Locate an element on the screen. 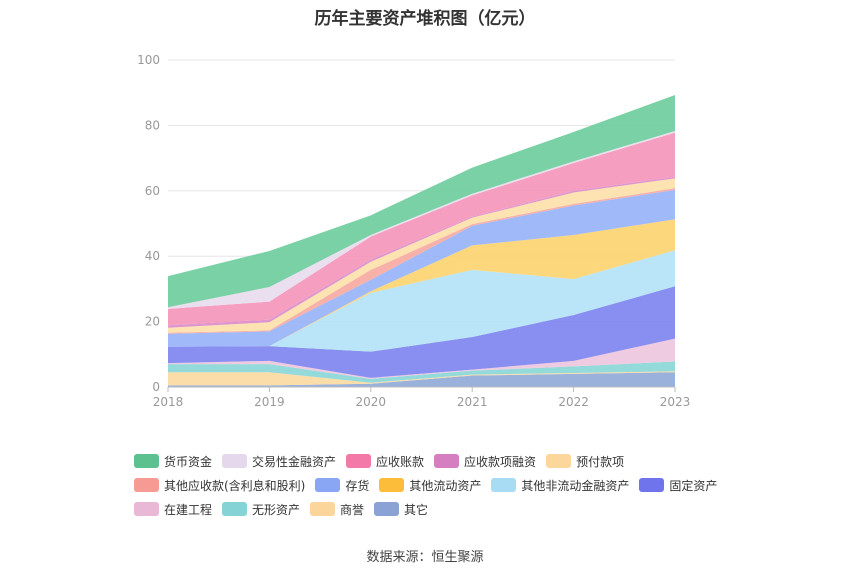  legend-item: 其它 is located at coordinates (401, 509).